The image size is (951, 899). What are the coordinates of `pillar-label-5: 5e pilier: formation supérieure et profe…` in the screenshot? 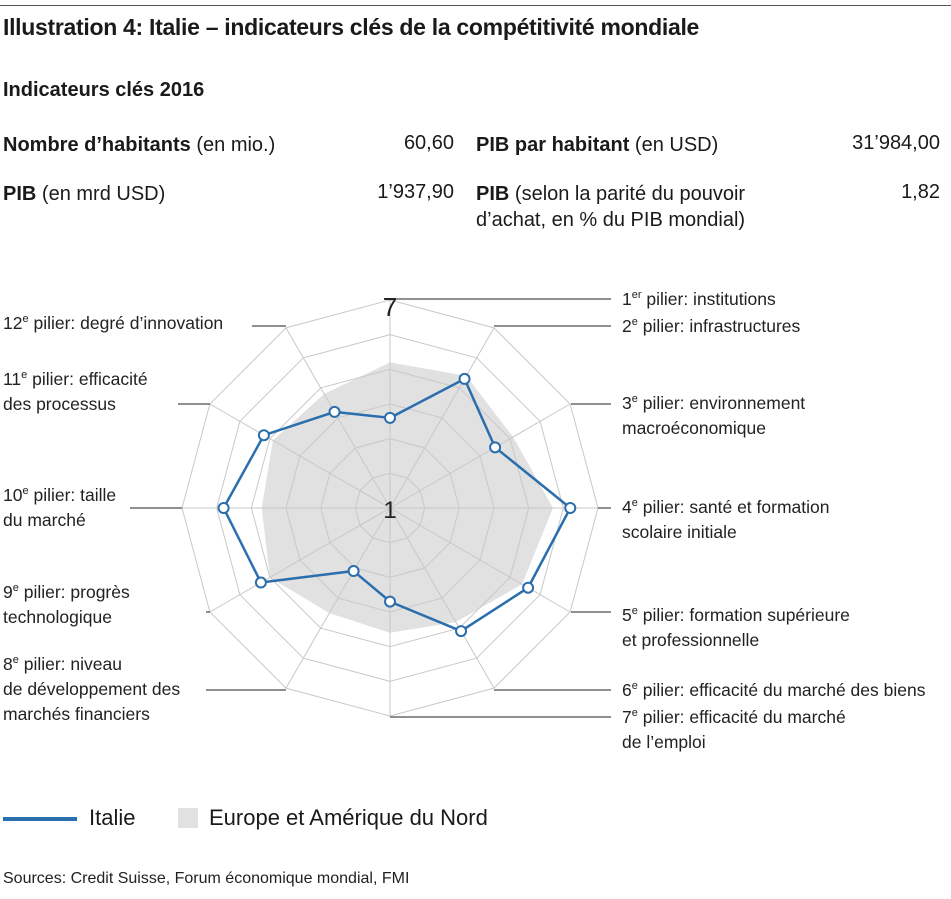 It's located at (736, 627).